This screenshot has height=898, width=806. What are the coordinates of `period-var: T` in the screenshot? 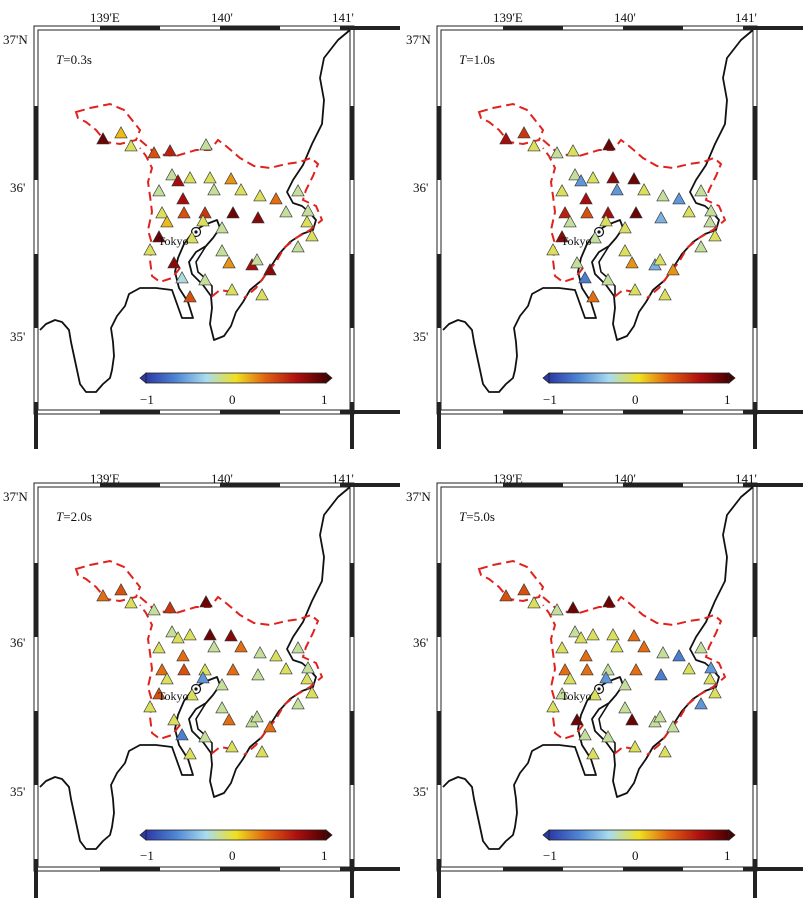 It's located at (60, 59).